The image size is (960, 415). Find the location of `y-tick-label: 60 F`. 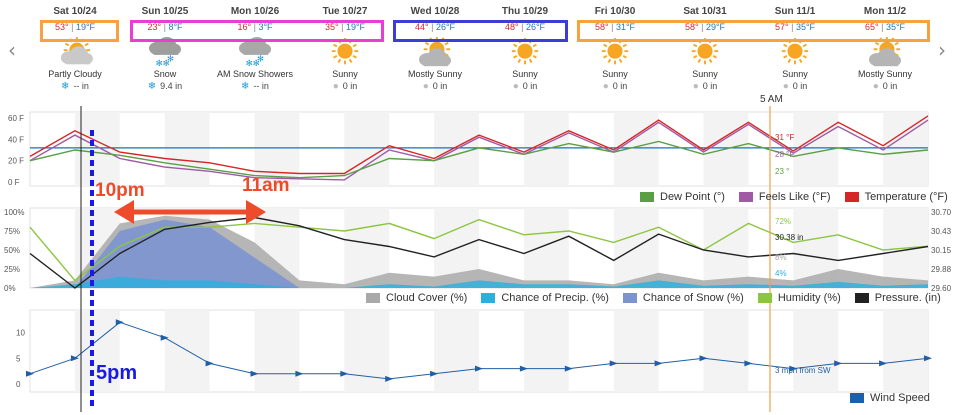

y-tick-label: 60 F is located at coordinates (16, 118).